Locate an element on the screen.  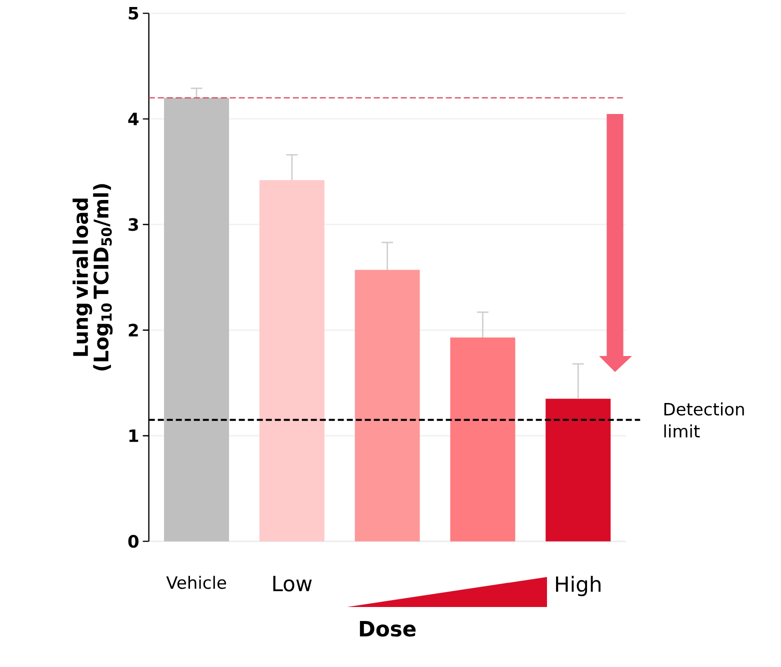
x-tick-label: High is located at coordinates (578, 586).